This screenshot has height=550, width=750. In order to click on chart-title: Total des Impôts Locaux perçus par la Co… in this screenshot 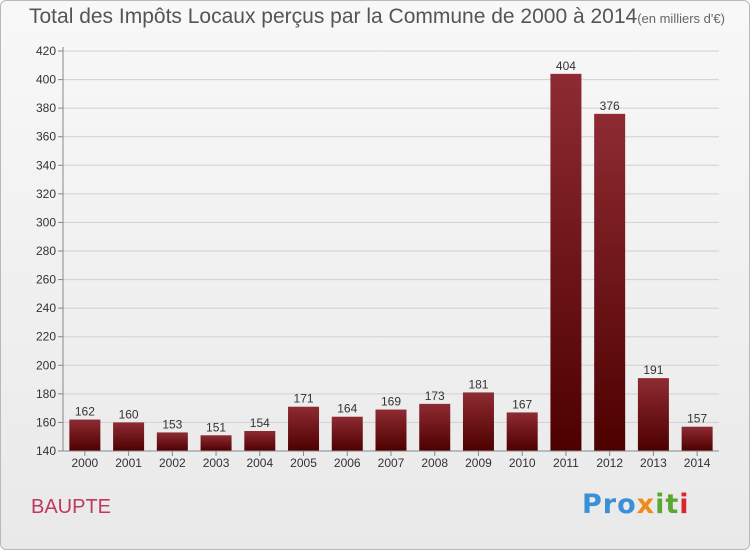, I will do `click(377, 17)`.